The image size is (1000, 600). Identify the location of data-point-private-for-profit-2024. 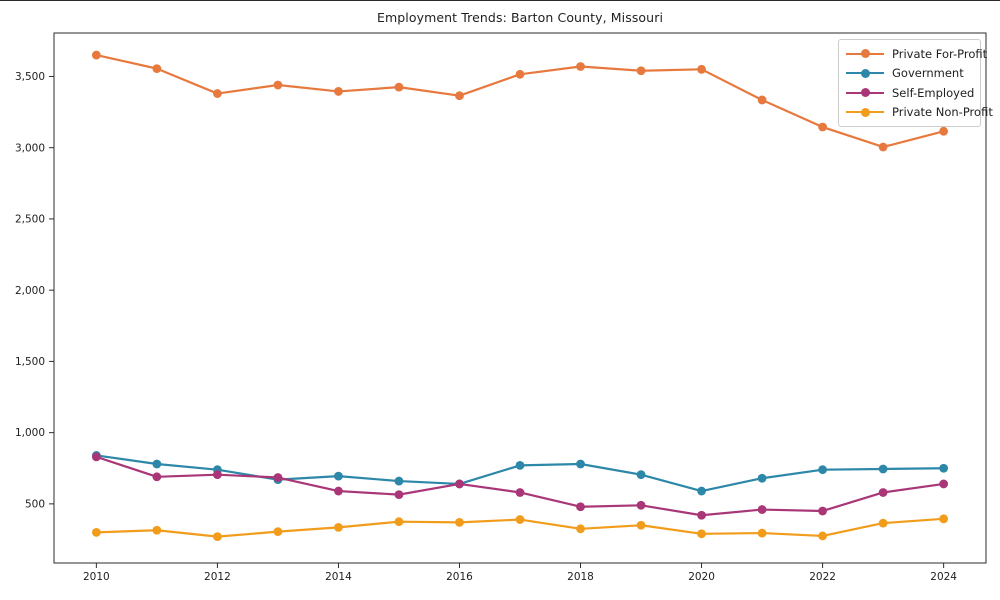
(944, 131).